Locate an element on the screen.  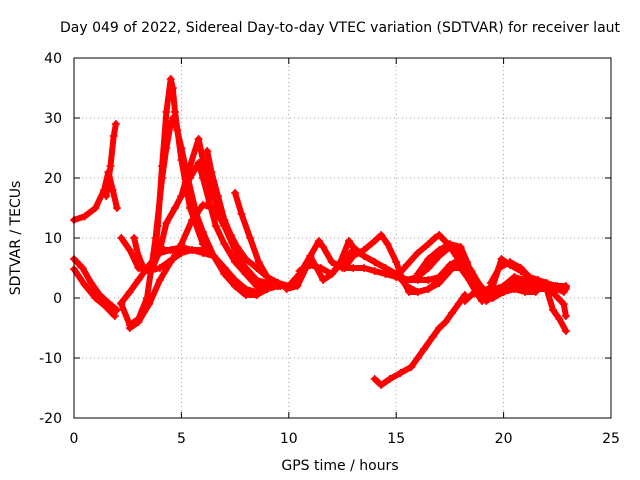
x-tick-label: 15 is located at coordinates (396, 439).